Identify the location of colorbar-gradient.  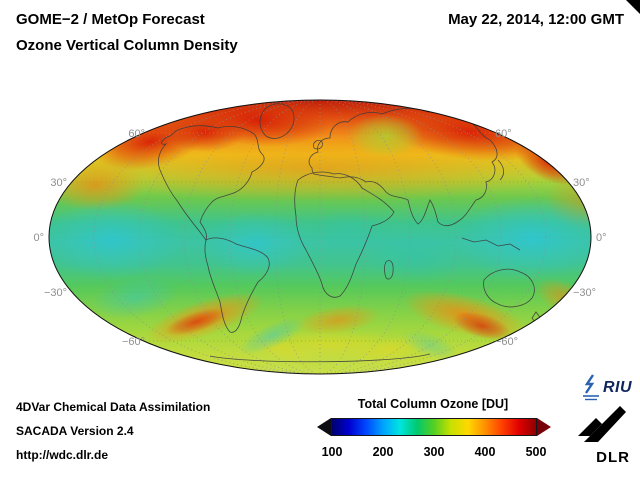
(434, 427).